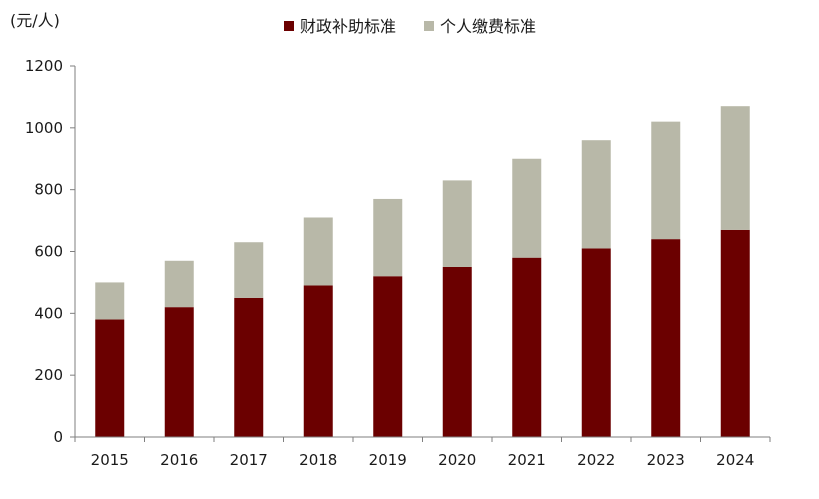 Image resolution: width=819 pixels, height=499 pixels. What do you see at coordinates (527, 460) in the screenshot?
I see `x-tick-label: 2021` at bounding box center [527, 460].